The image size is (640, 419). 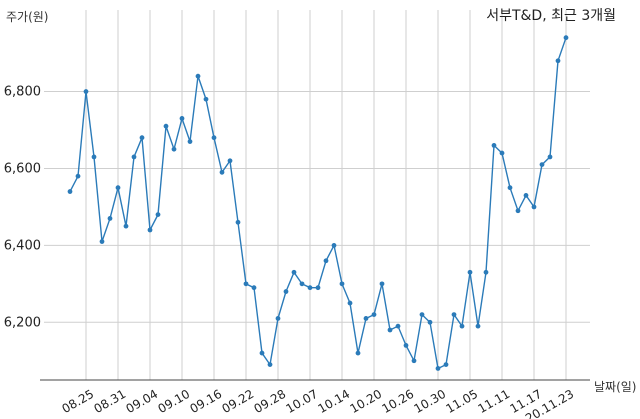 What do you see at coordinates (110, 401) in the screenshot?
I see `x-tick-label: 08.31` at bounding box center [110, 401].